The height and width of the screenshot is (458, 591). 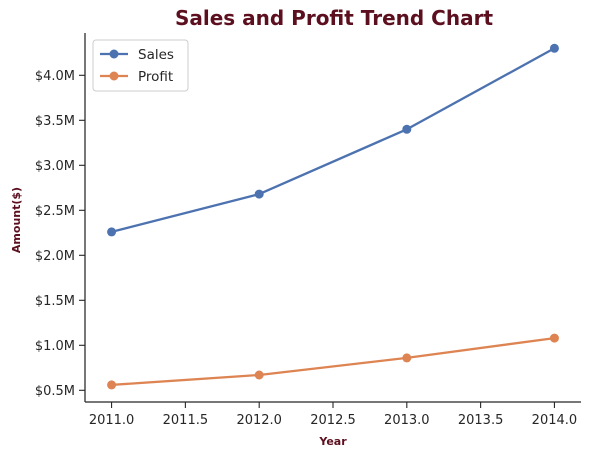 I want to click on x-tick-label: 2013.5, so click(x=481, y=420).